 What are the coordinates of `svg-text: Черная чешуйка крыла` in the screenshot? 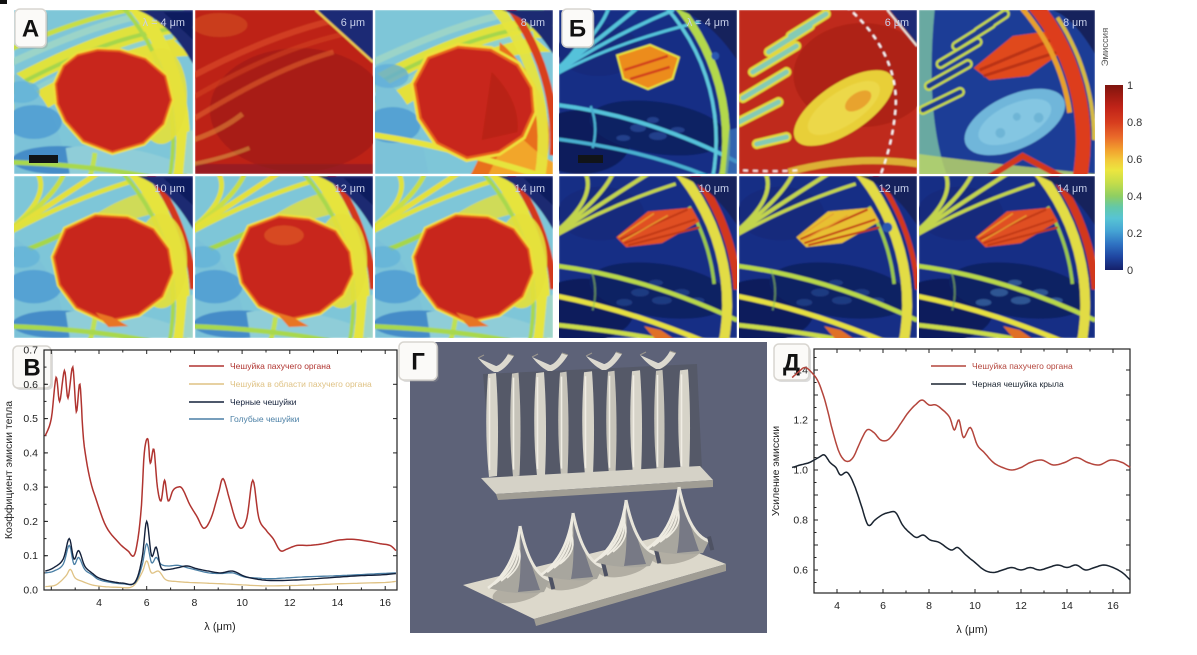 It's located at (1018, 384).